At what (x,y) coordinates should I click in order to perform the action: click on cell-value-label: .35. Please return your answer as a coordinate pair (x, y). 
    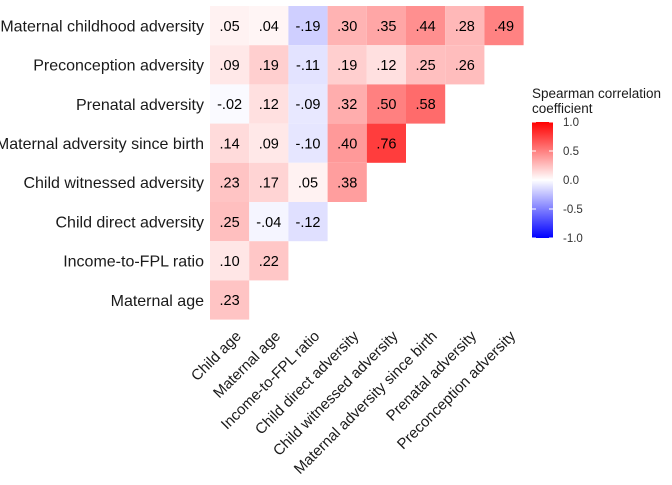
    Looking at the image, I should click on (386, 27).